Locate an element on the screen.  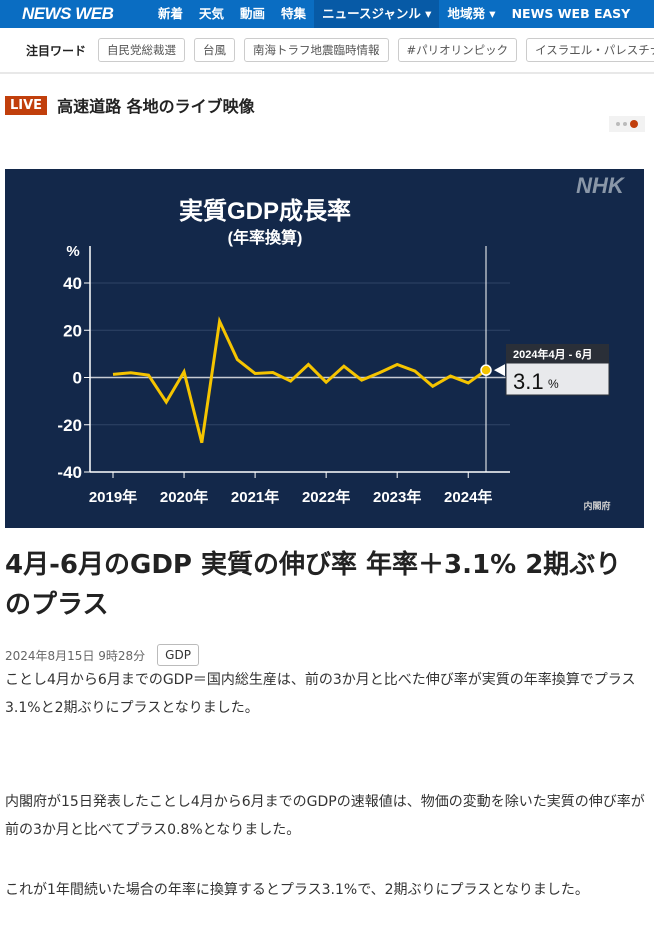
nhk-logo: NHK is located at coordinates (601, 185).